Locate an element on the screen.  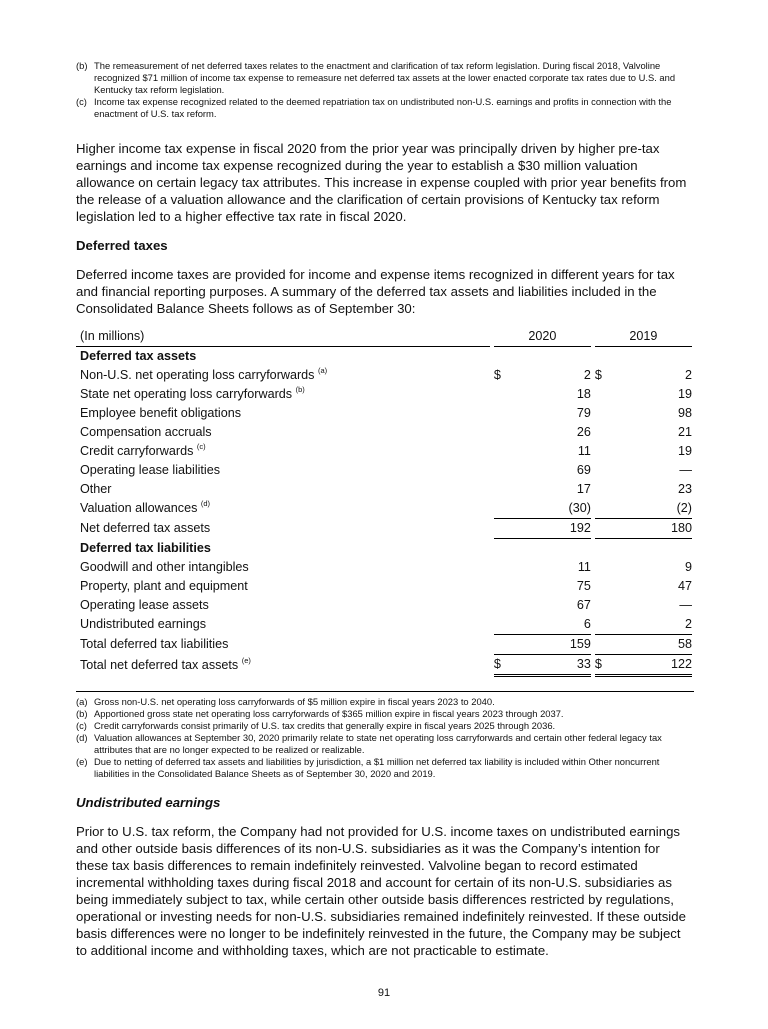
row-label: Goodwill and other intangibles is located at coordinates (283, 567).